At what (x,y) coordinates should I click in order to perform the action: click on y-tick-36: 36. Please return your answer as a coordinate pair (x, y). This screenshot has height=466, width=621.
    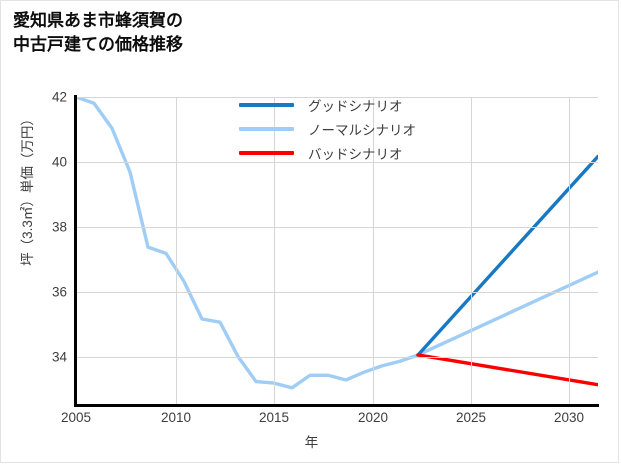
    Looking at the image, I should click on (59, 292).